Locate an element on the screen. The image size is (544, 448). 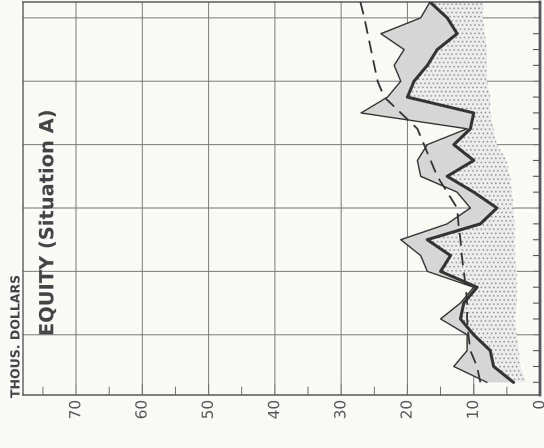
x-tick-label: 60 is located at coordinates (141, 409).